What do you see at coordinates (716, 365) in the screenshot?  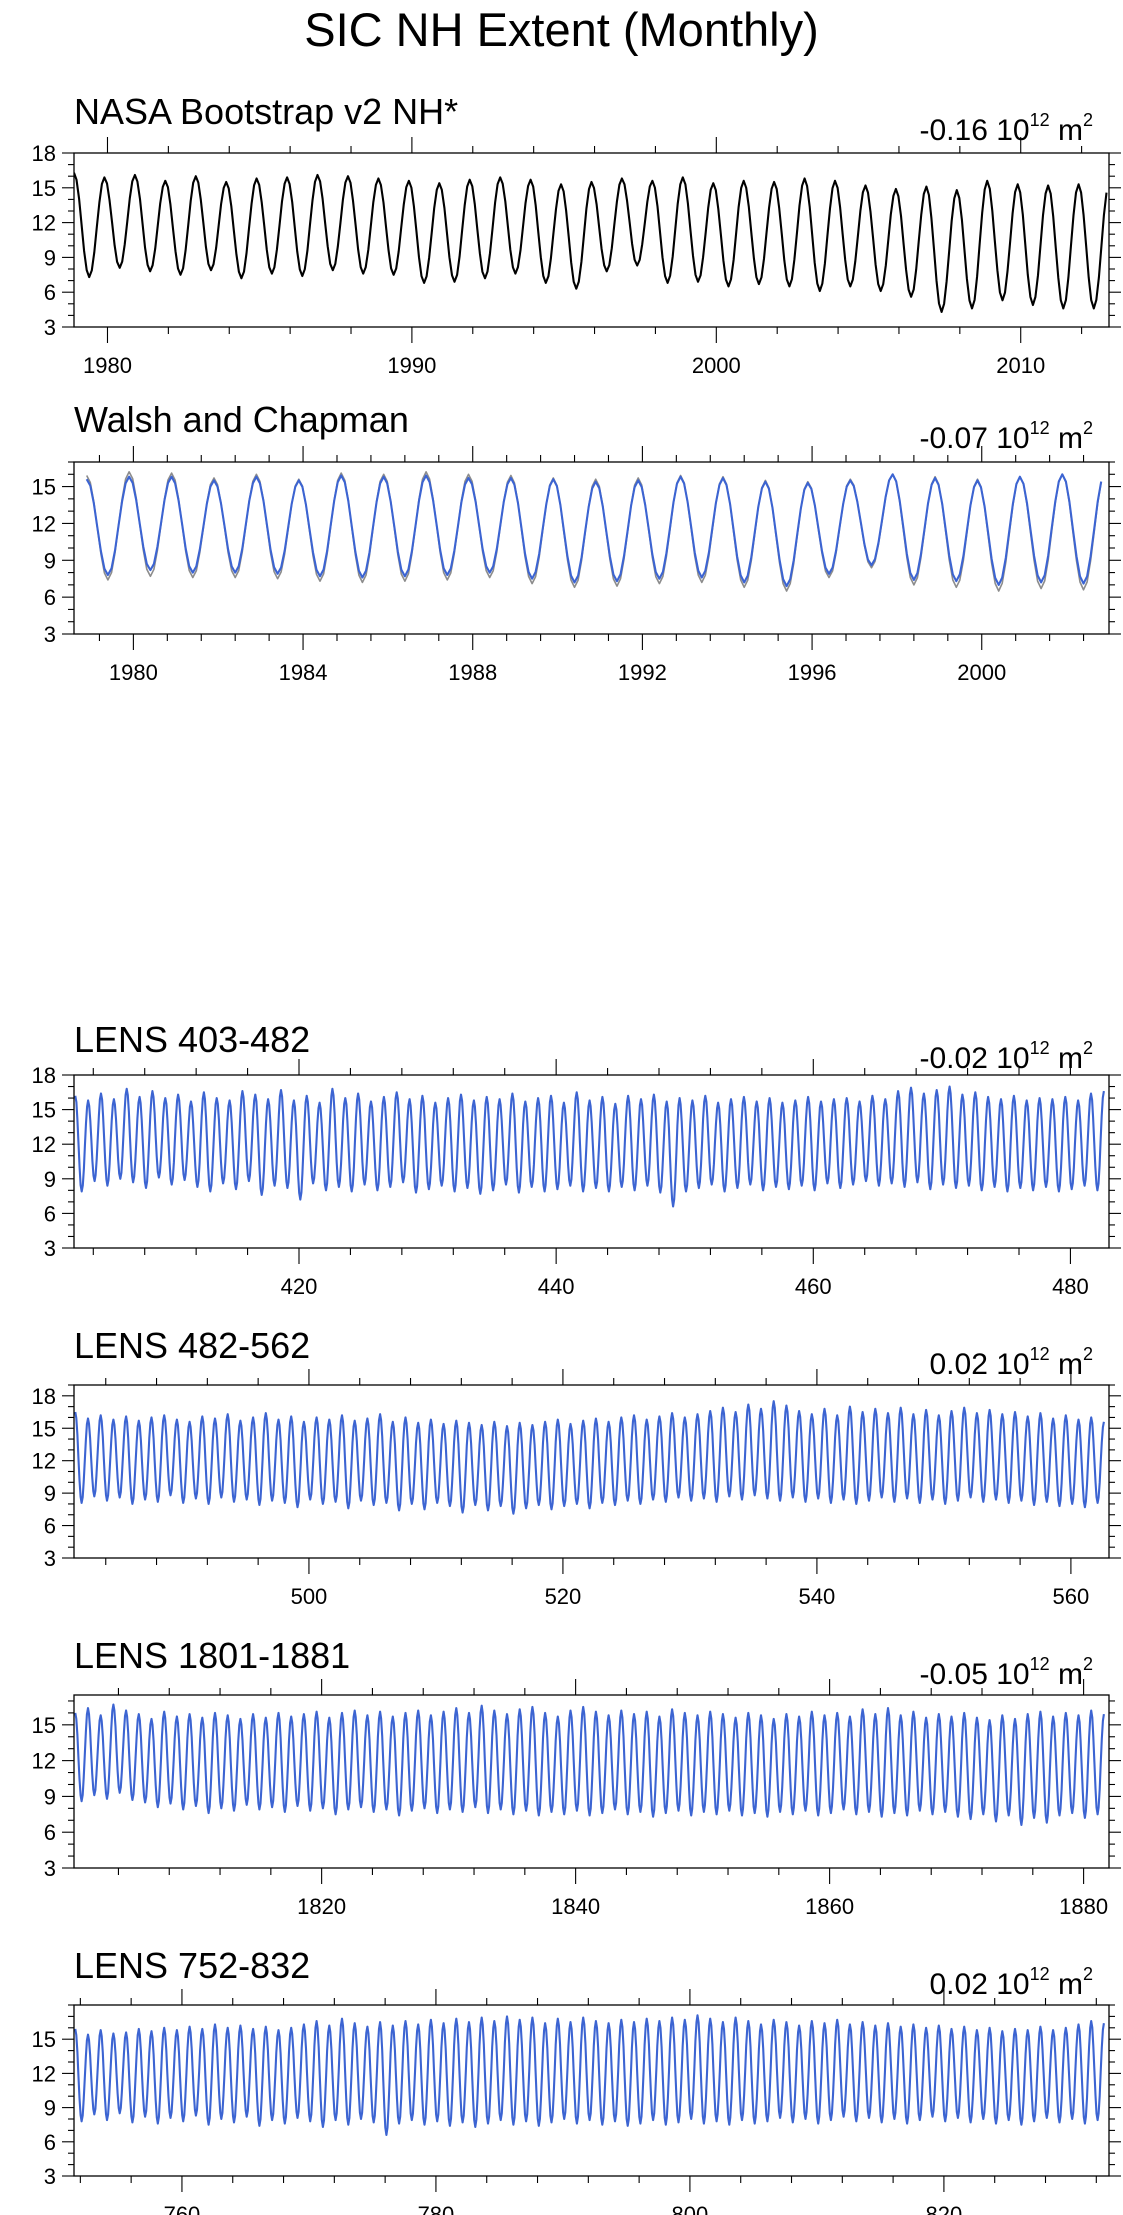 I see `x-tick-label: 2000` at bounding box center [716, 365].